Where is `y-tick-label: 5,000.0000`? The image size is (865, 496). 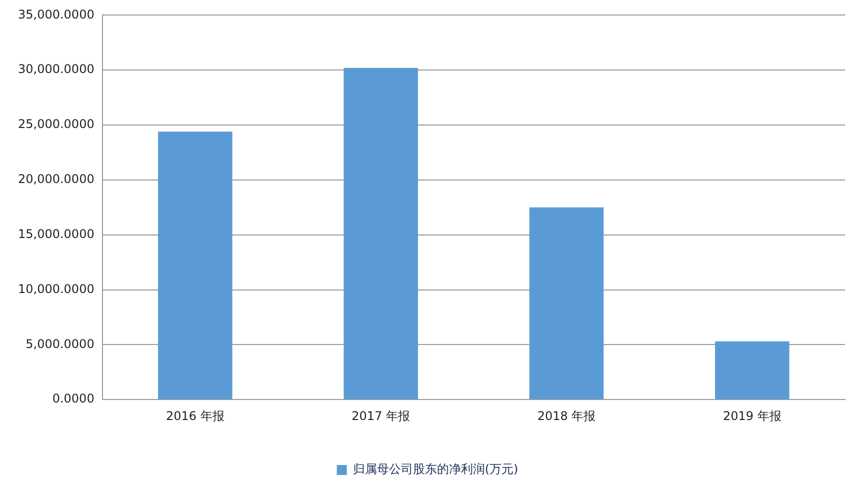 y-tick-label: 5,000.0000 is located at coordinates (60, 343).